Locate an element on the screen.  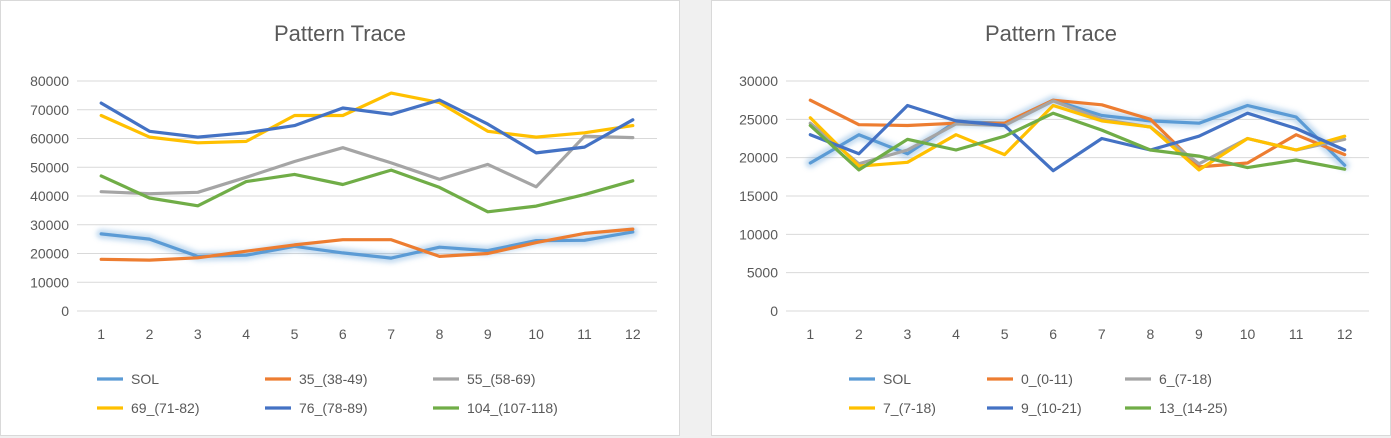
series-line-104-107-118- is located at coordinates (367, 191).